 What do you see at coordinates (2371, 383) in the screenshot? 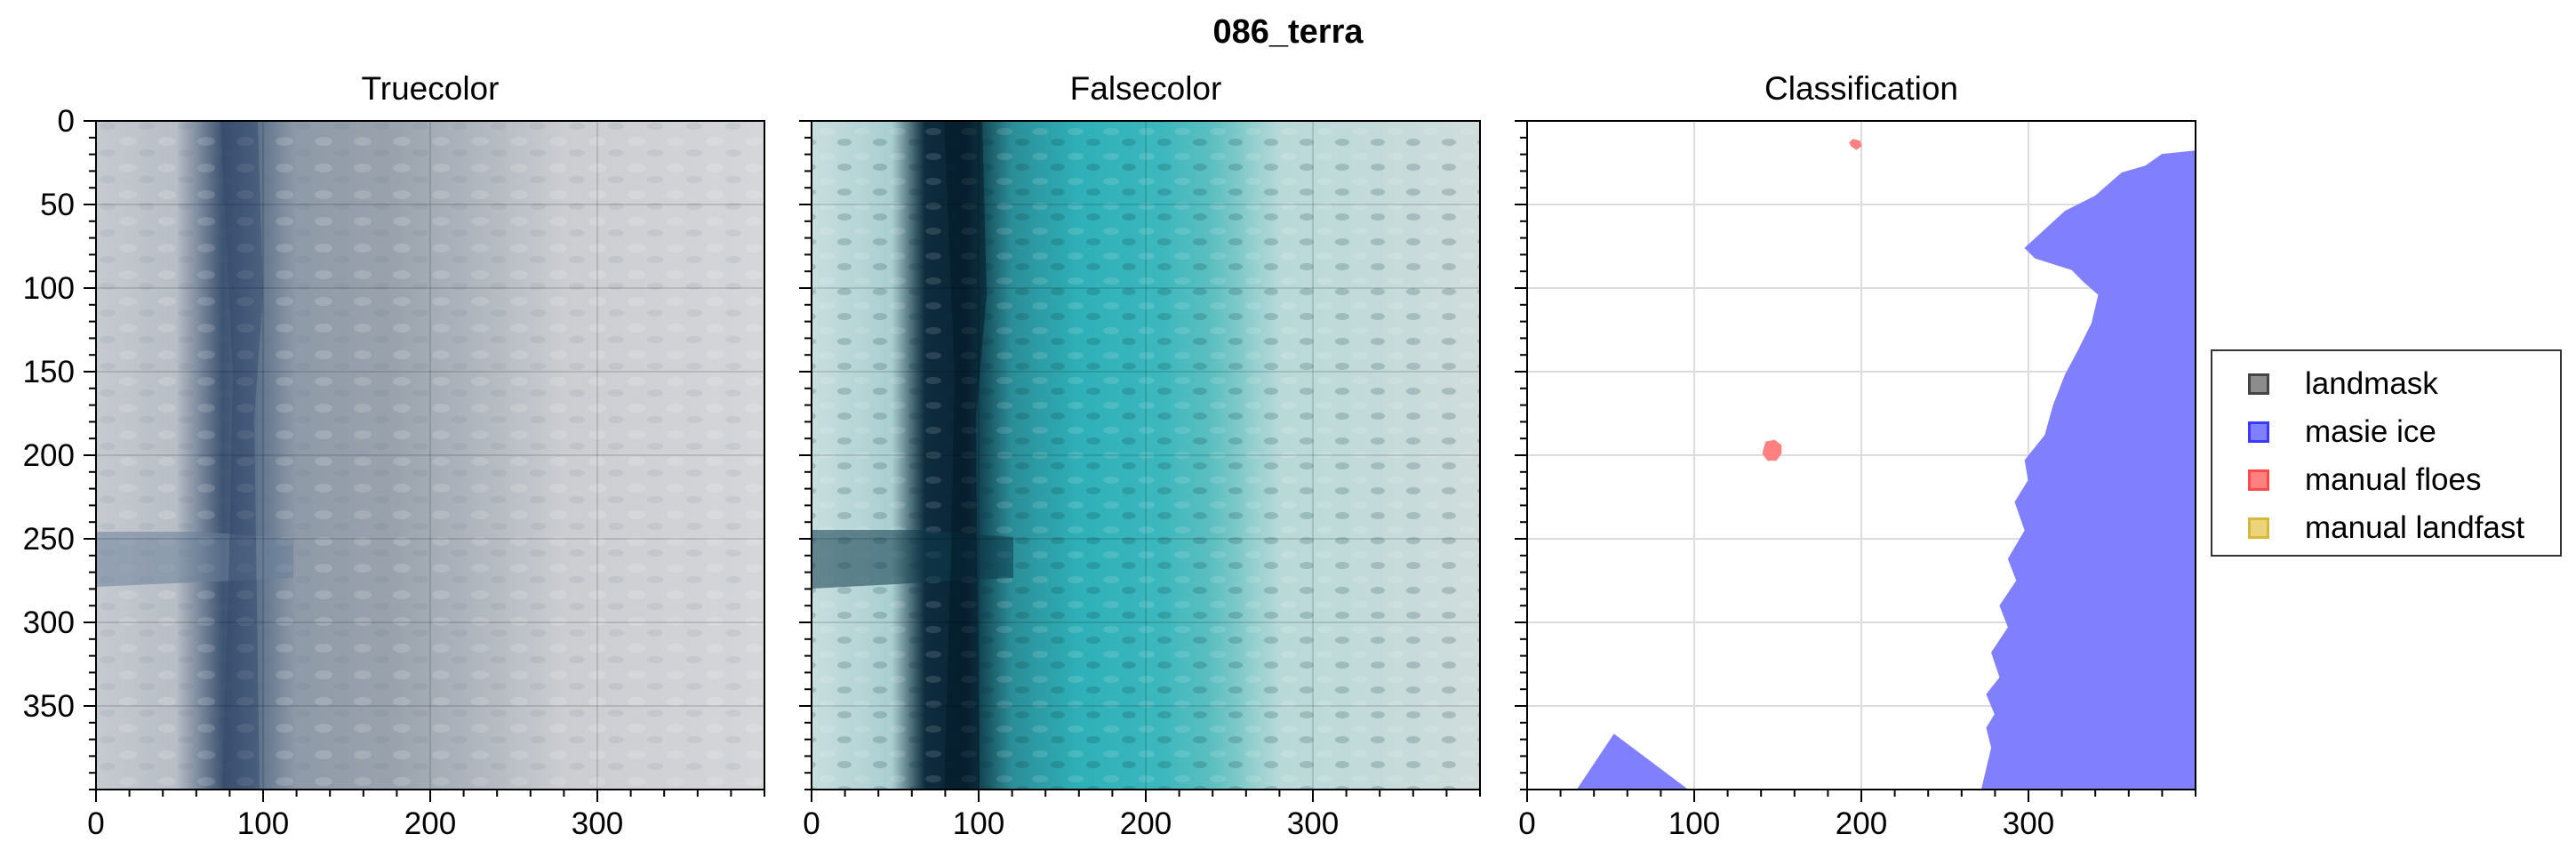
I see `legend-label-landmask: landmask` at bounding box center [2371, 383].